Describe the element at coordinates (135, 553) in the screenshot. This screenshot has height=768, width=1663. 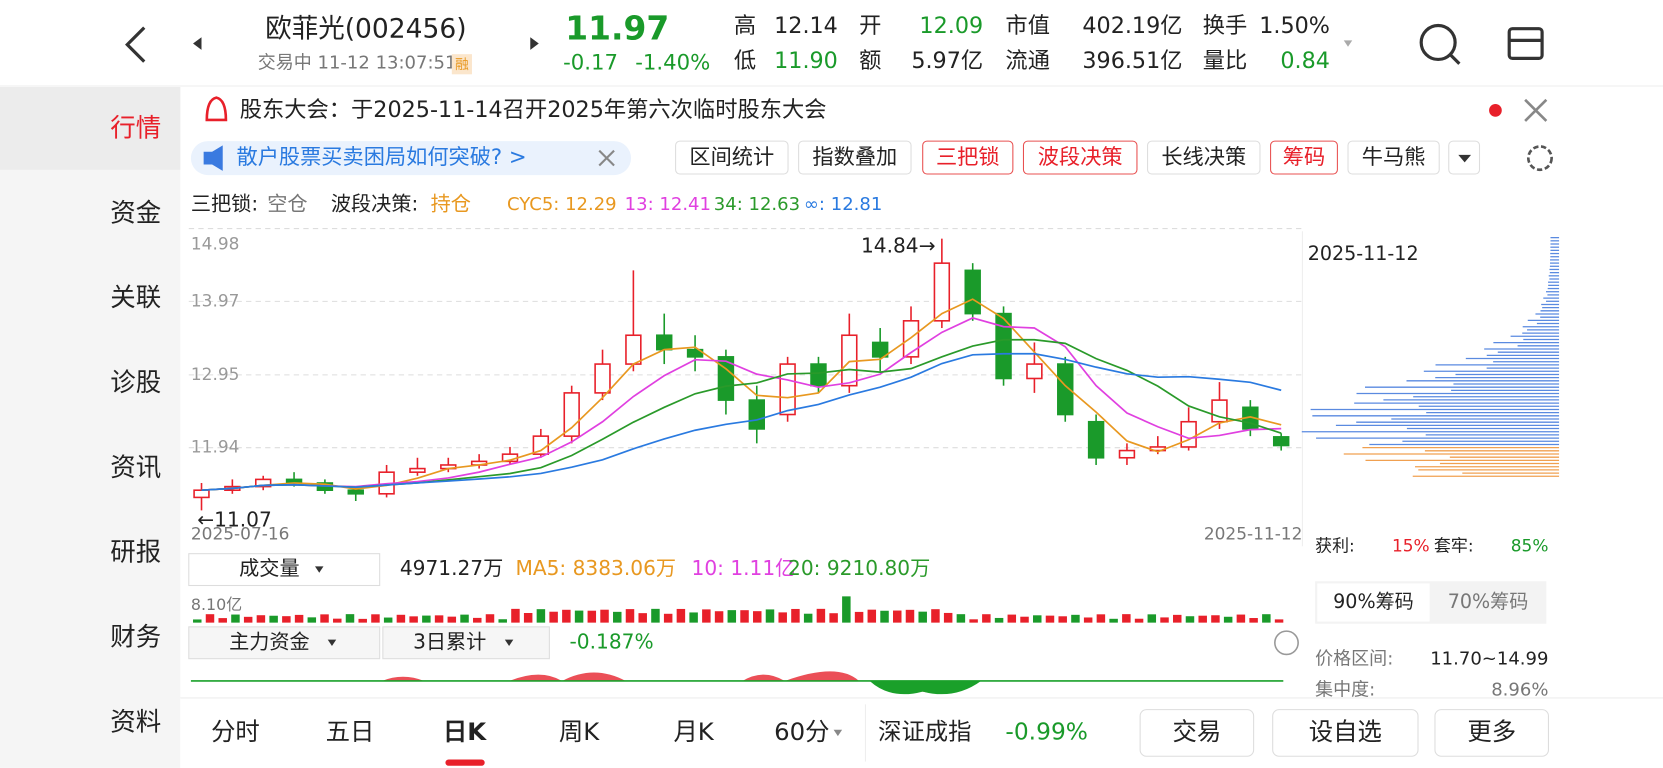
I see `sidebar-item: 研报` at that location.